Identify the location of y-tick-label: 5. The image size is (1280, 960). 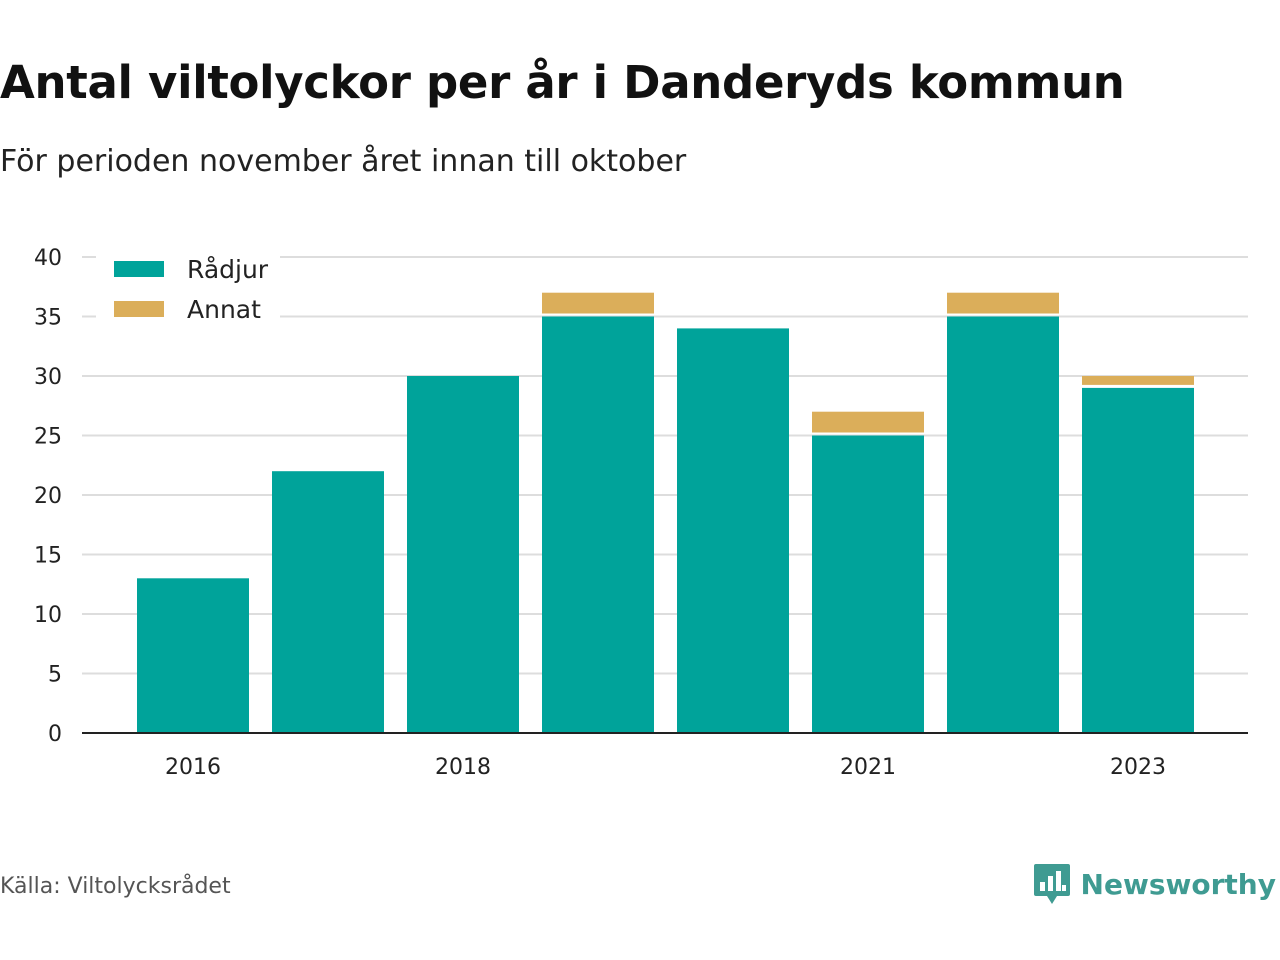
(55, 675).